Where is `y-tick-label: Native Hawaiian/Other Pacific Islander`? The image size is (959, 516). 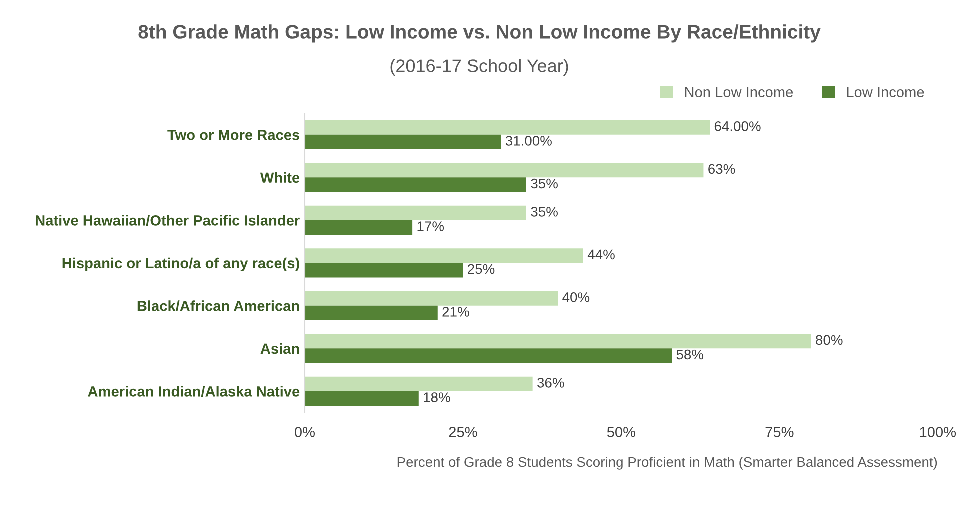
y-tick-label: Native Hawaiian/Other Pacific Islander is located at coordinates (168, 220).